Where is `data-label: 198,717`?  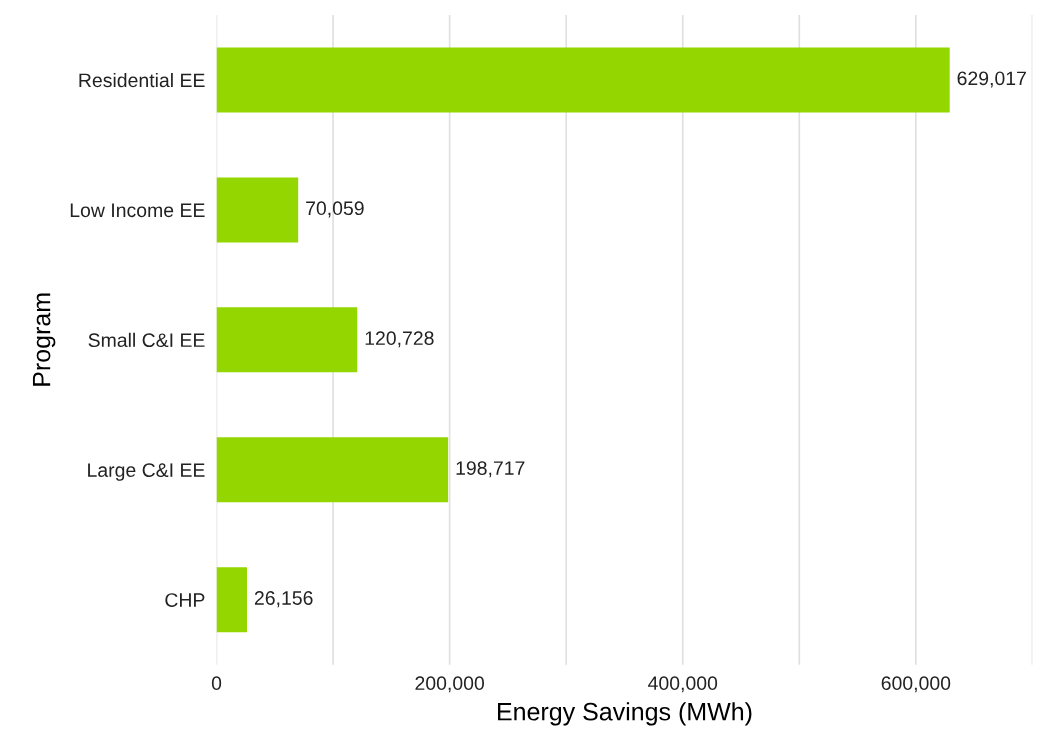
data-label: 198,717 is located at coordinates (490, 469).